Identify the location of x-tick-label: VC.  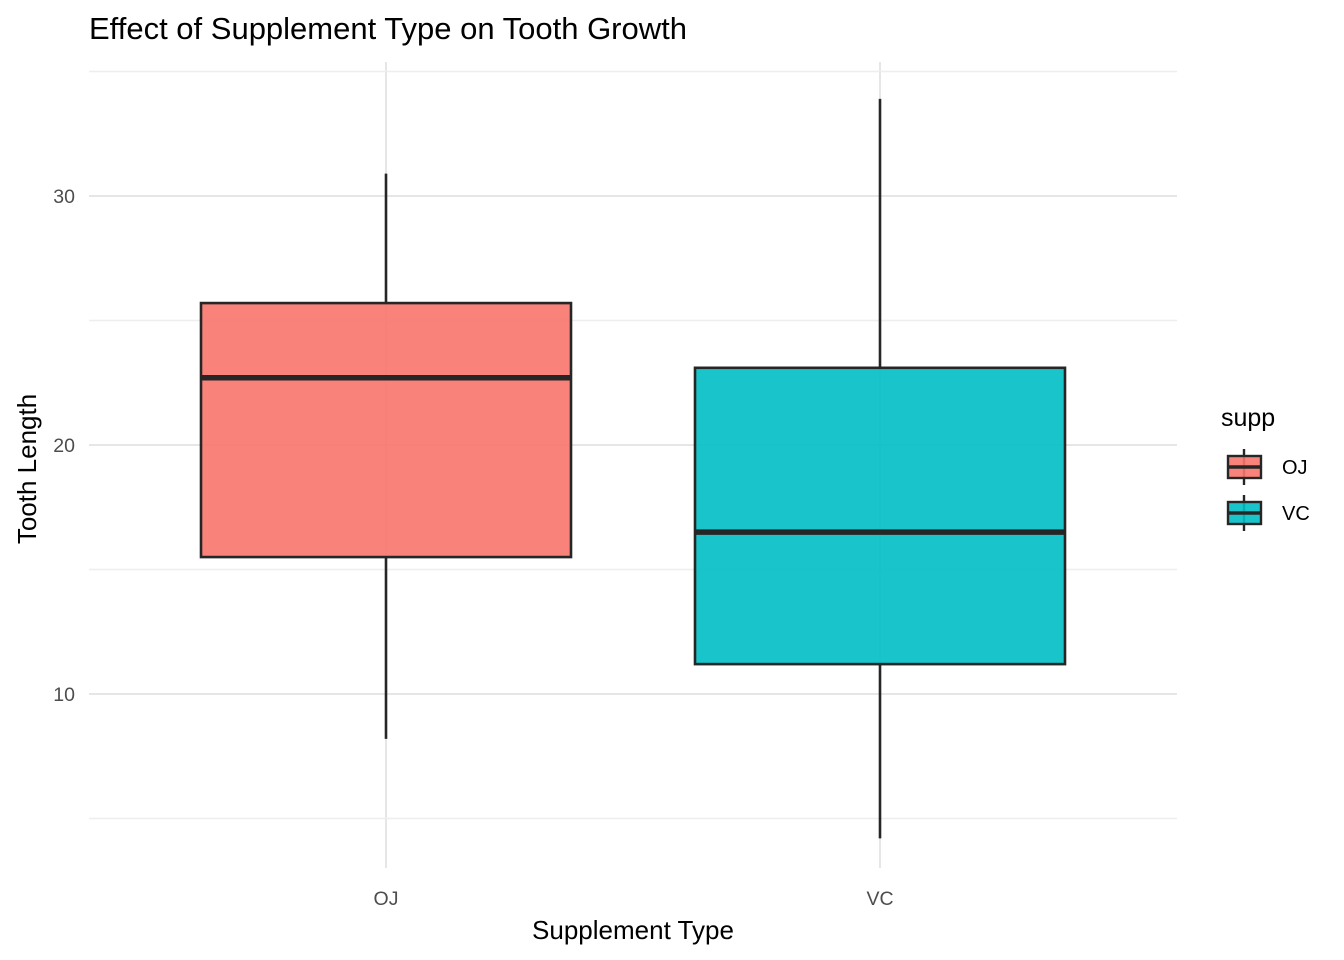
(879, 899).